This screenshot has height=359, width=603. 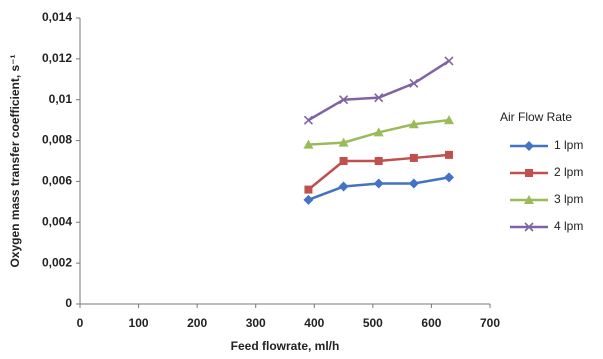 What do you see at coordinates (490, 323) in the screenshot?
I see `x-tick-label: 700` at bounding box center [490, 323].